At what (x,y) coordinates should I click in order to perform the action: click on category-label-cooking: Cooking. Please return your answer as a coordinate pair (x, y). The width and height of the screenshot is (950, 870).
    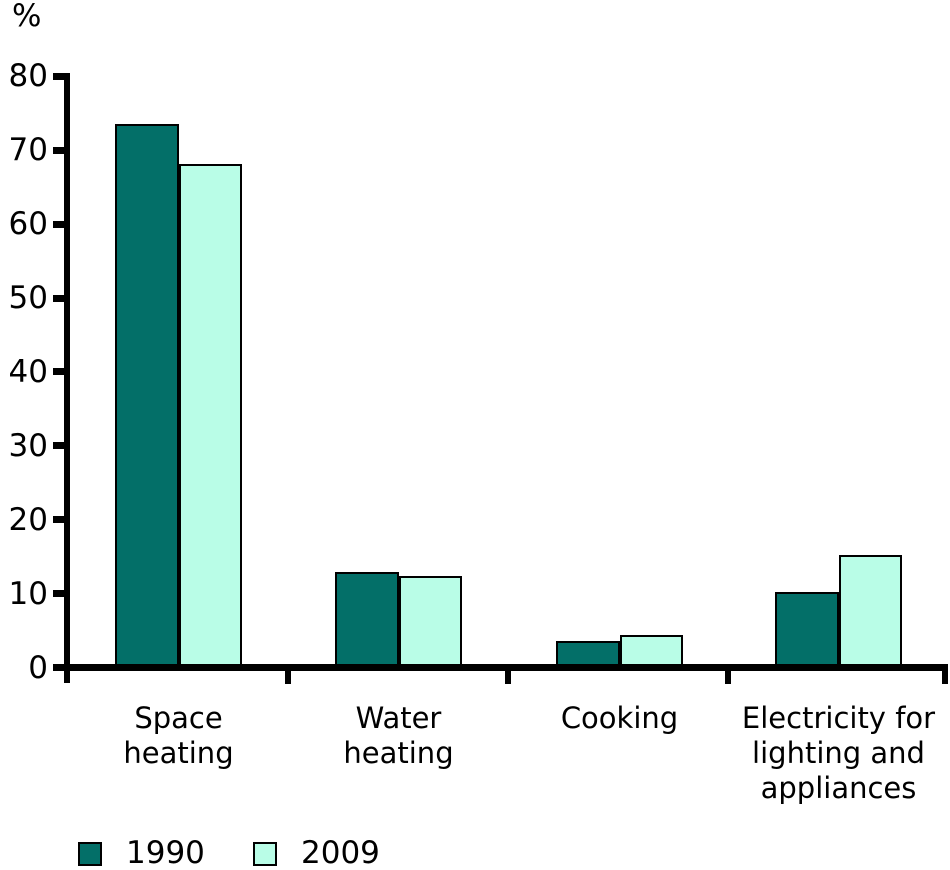
    Looking at the image, I should click on (619, 718).